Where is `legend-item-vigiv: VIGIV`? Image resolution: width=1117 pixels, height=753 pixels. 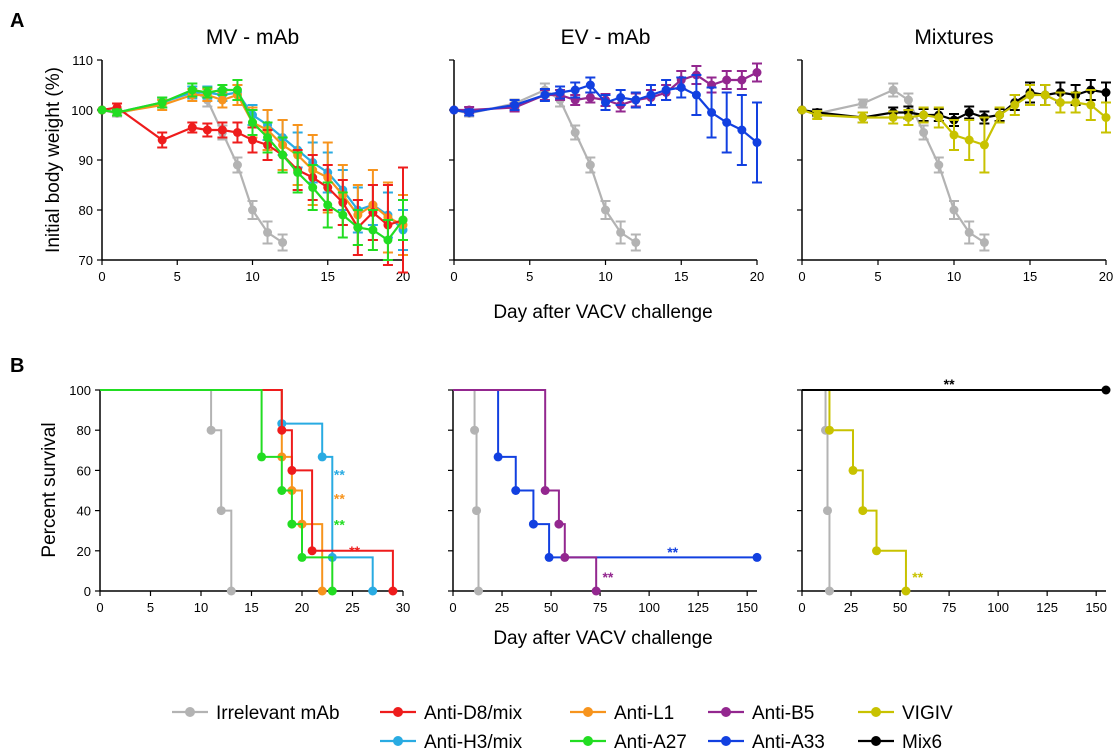 legend-item-vigiv: VIGIV is located at coordinates (905, 713).